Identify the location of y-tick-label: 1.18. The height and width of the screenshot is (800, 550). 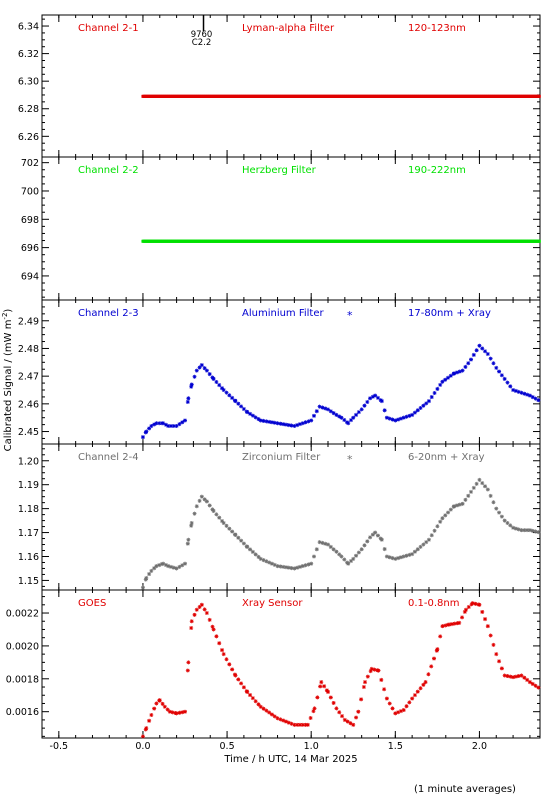
(28, 509).